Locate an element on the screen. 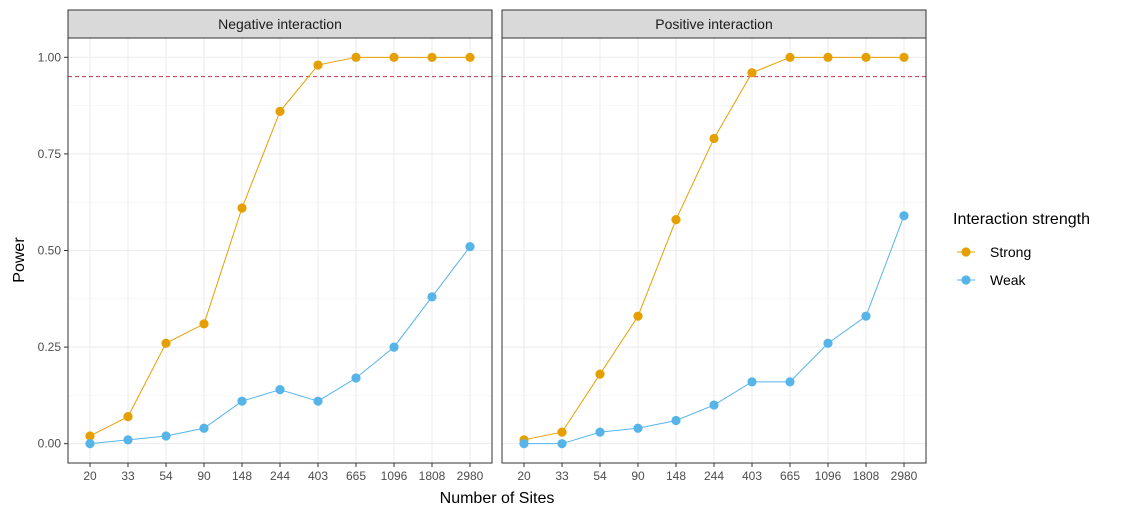  y-tick-label: 0.00 is located at coordinates (50, 444).